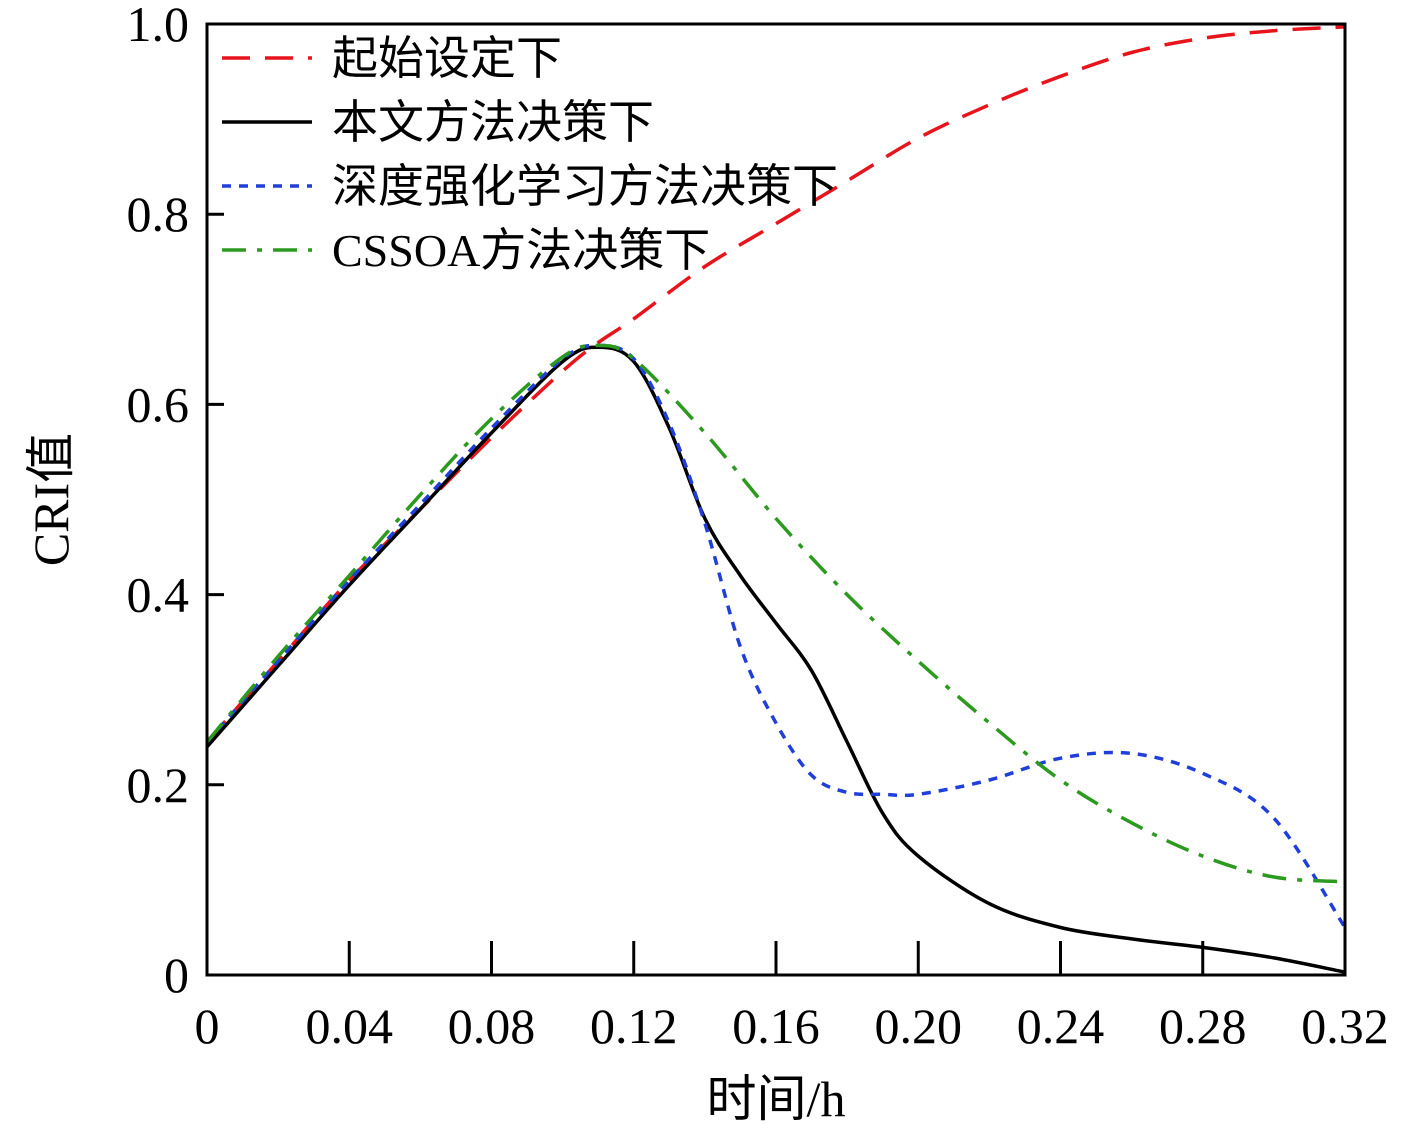 This screenshot has height=1124, width=1417. What do you see at coordinates (158, 404) in the screenshot?
I see `y-tick-label: 0.6` at bounding box center [158, 404].